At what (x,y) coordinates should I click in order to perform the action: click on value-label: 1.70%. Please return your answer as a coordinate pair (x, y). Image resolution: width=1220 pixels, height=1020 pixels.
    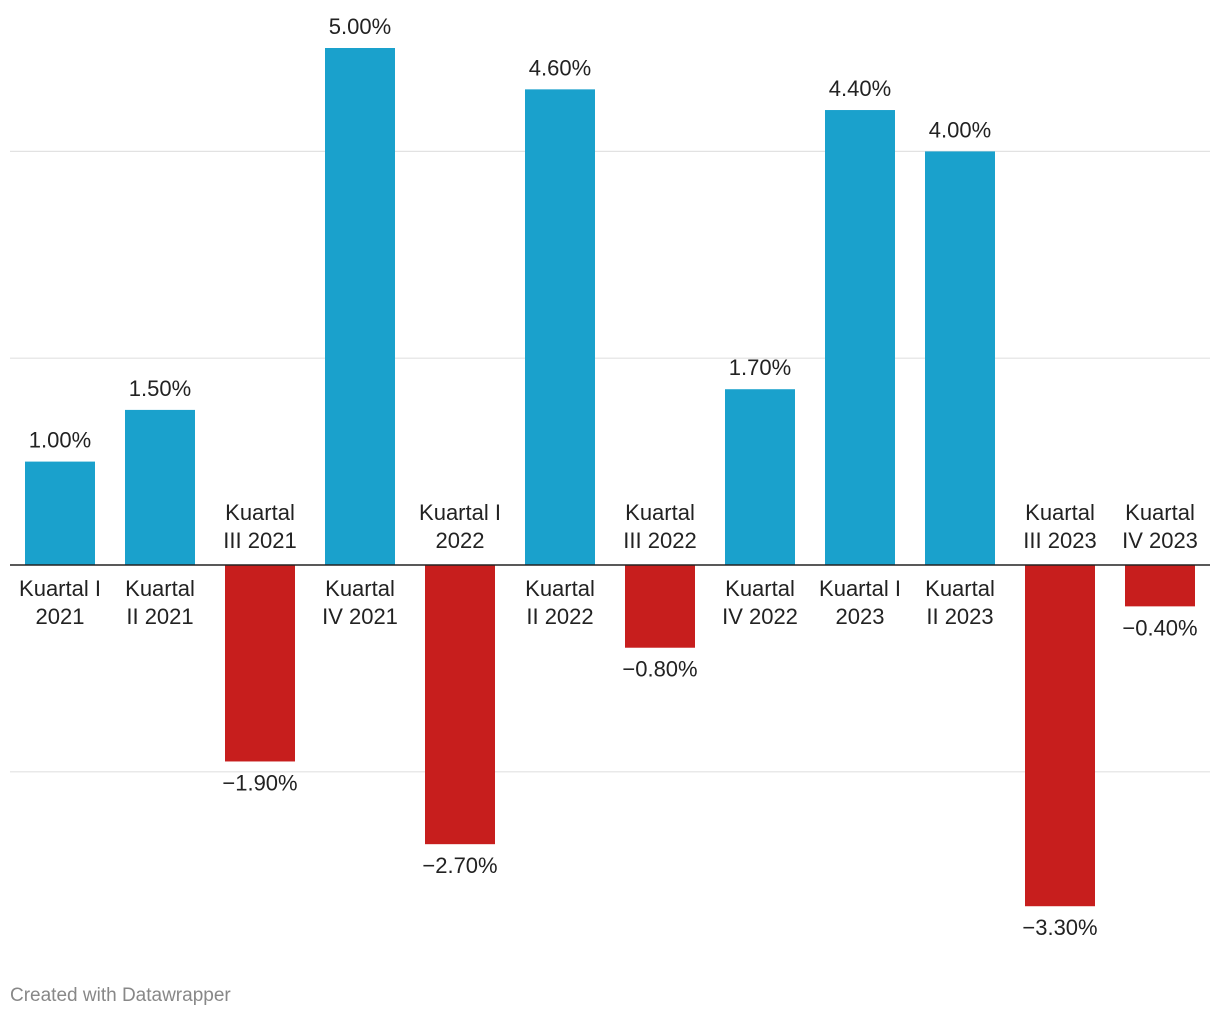
    Looking at the image, I should click on (760, 367).